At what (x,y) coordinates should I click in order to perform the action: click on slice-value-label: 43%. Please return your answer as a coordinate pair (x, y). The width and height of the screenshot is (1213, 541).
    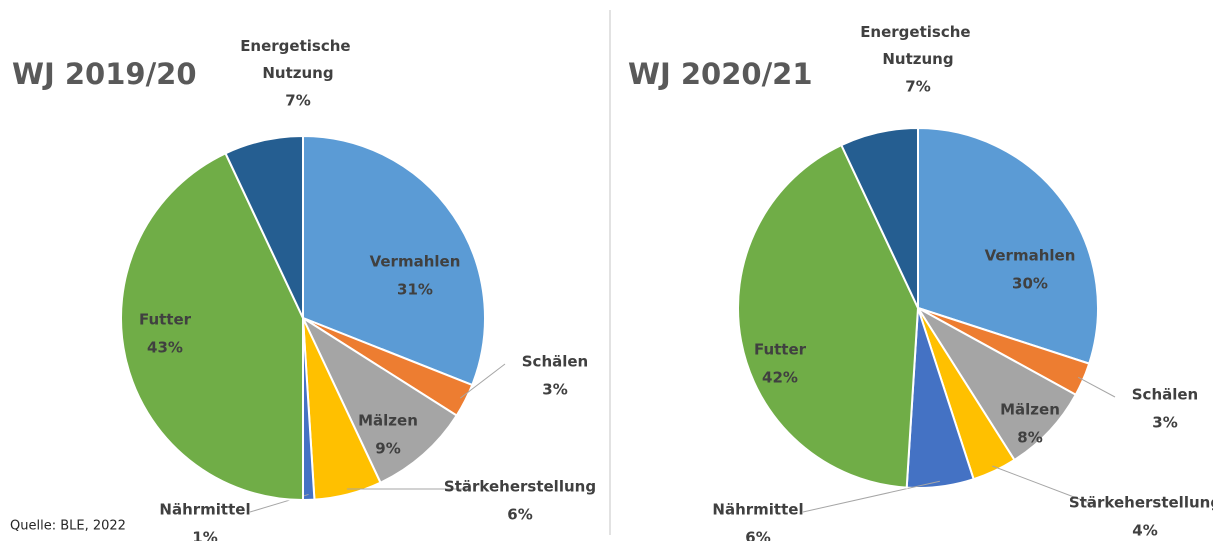
    Looking at the image, I should click on (165, 348).